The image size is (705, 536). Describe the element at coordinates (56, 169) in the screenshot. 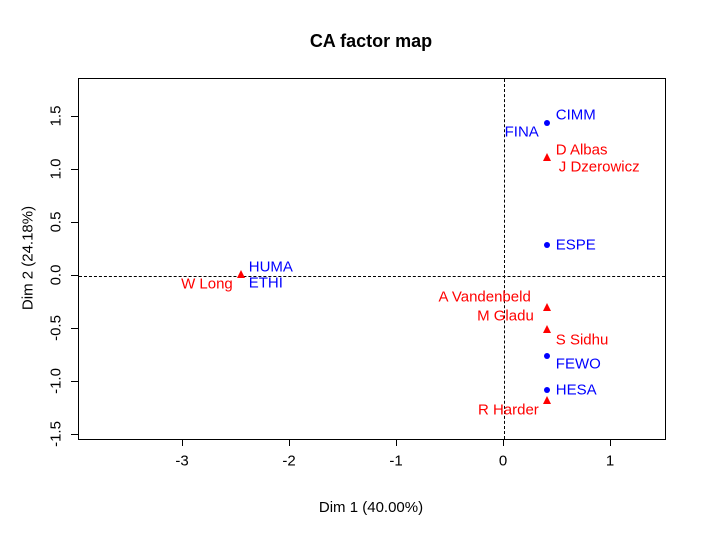

I see `y-axis-tick-label: 1.0` at that location.